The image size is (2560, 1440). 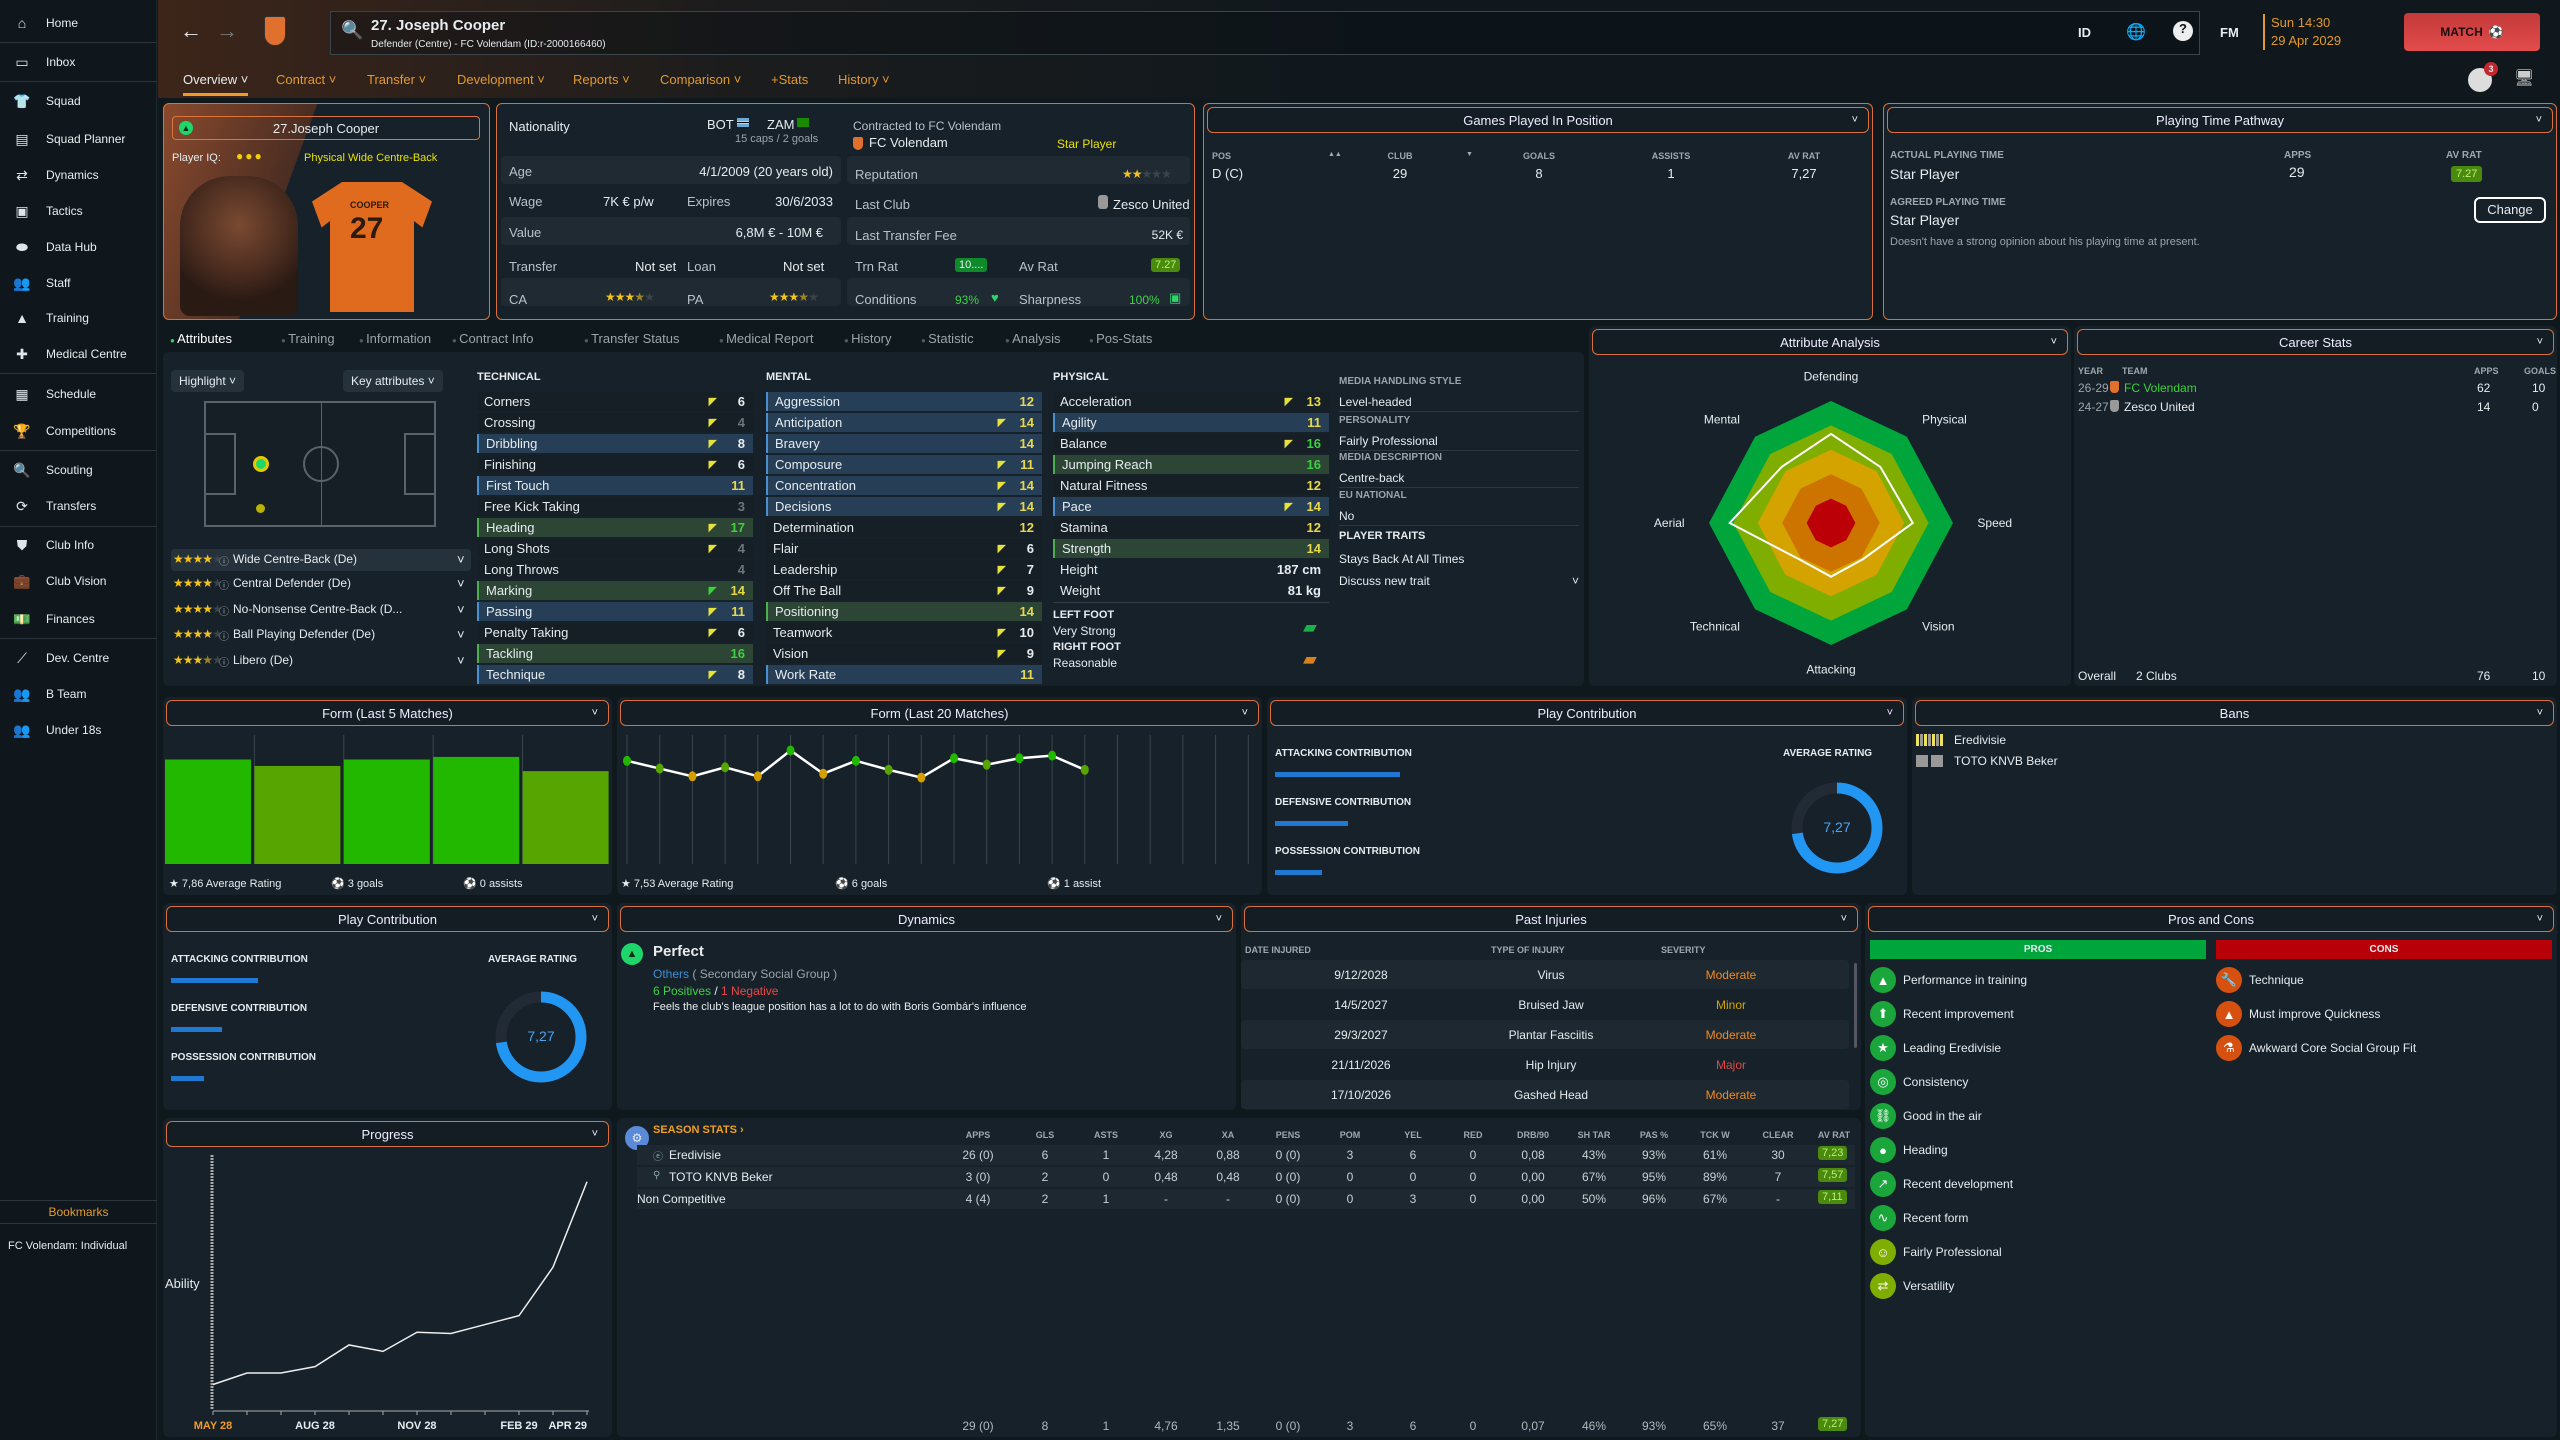 What do you see at coordinates (78, 247) in the screenshot?
I see `sidebar-item-data-hub: ⬬ Data Hub` at bounding box center [78, 247].